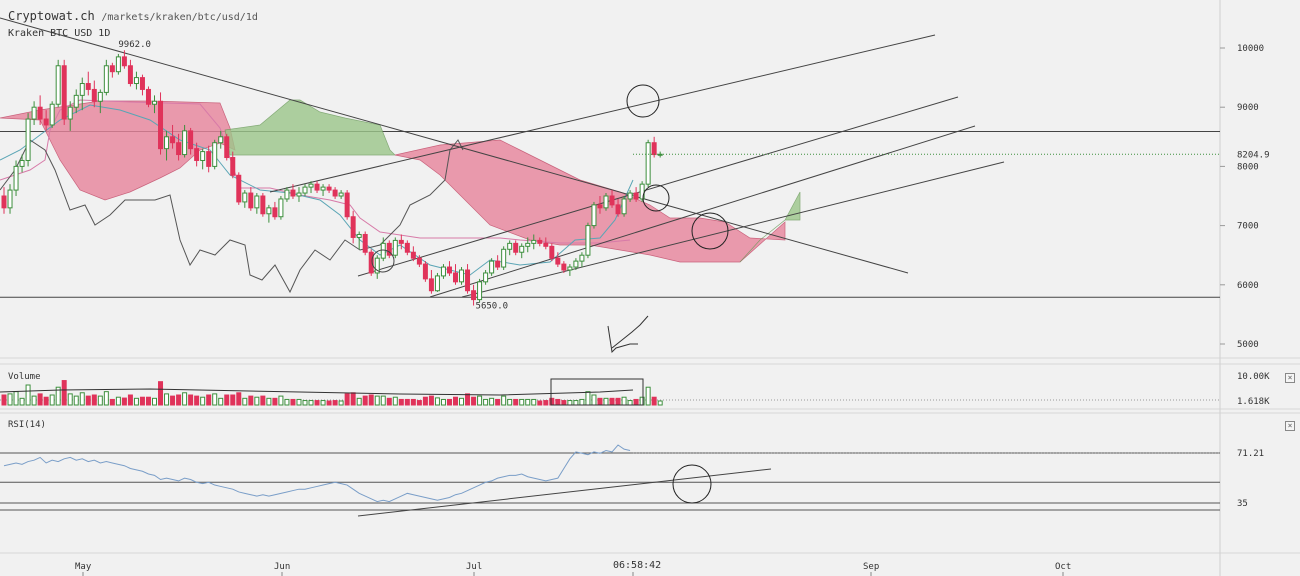 This screenshot has height=576, width=1300. What do you see at coordinates (630, 332) in the screenshot?
I see `drawing-sketch` at bounding box center [630, 332].